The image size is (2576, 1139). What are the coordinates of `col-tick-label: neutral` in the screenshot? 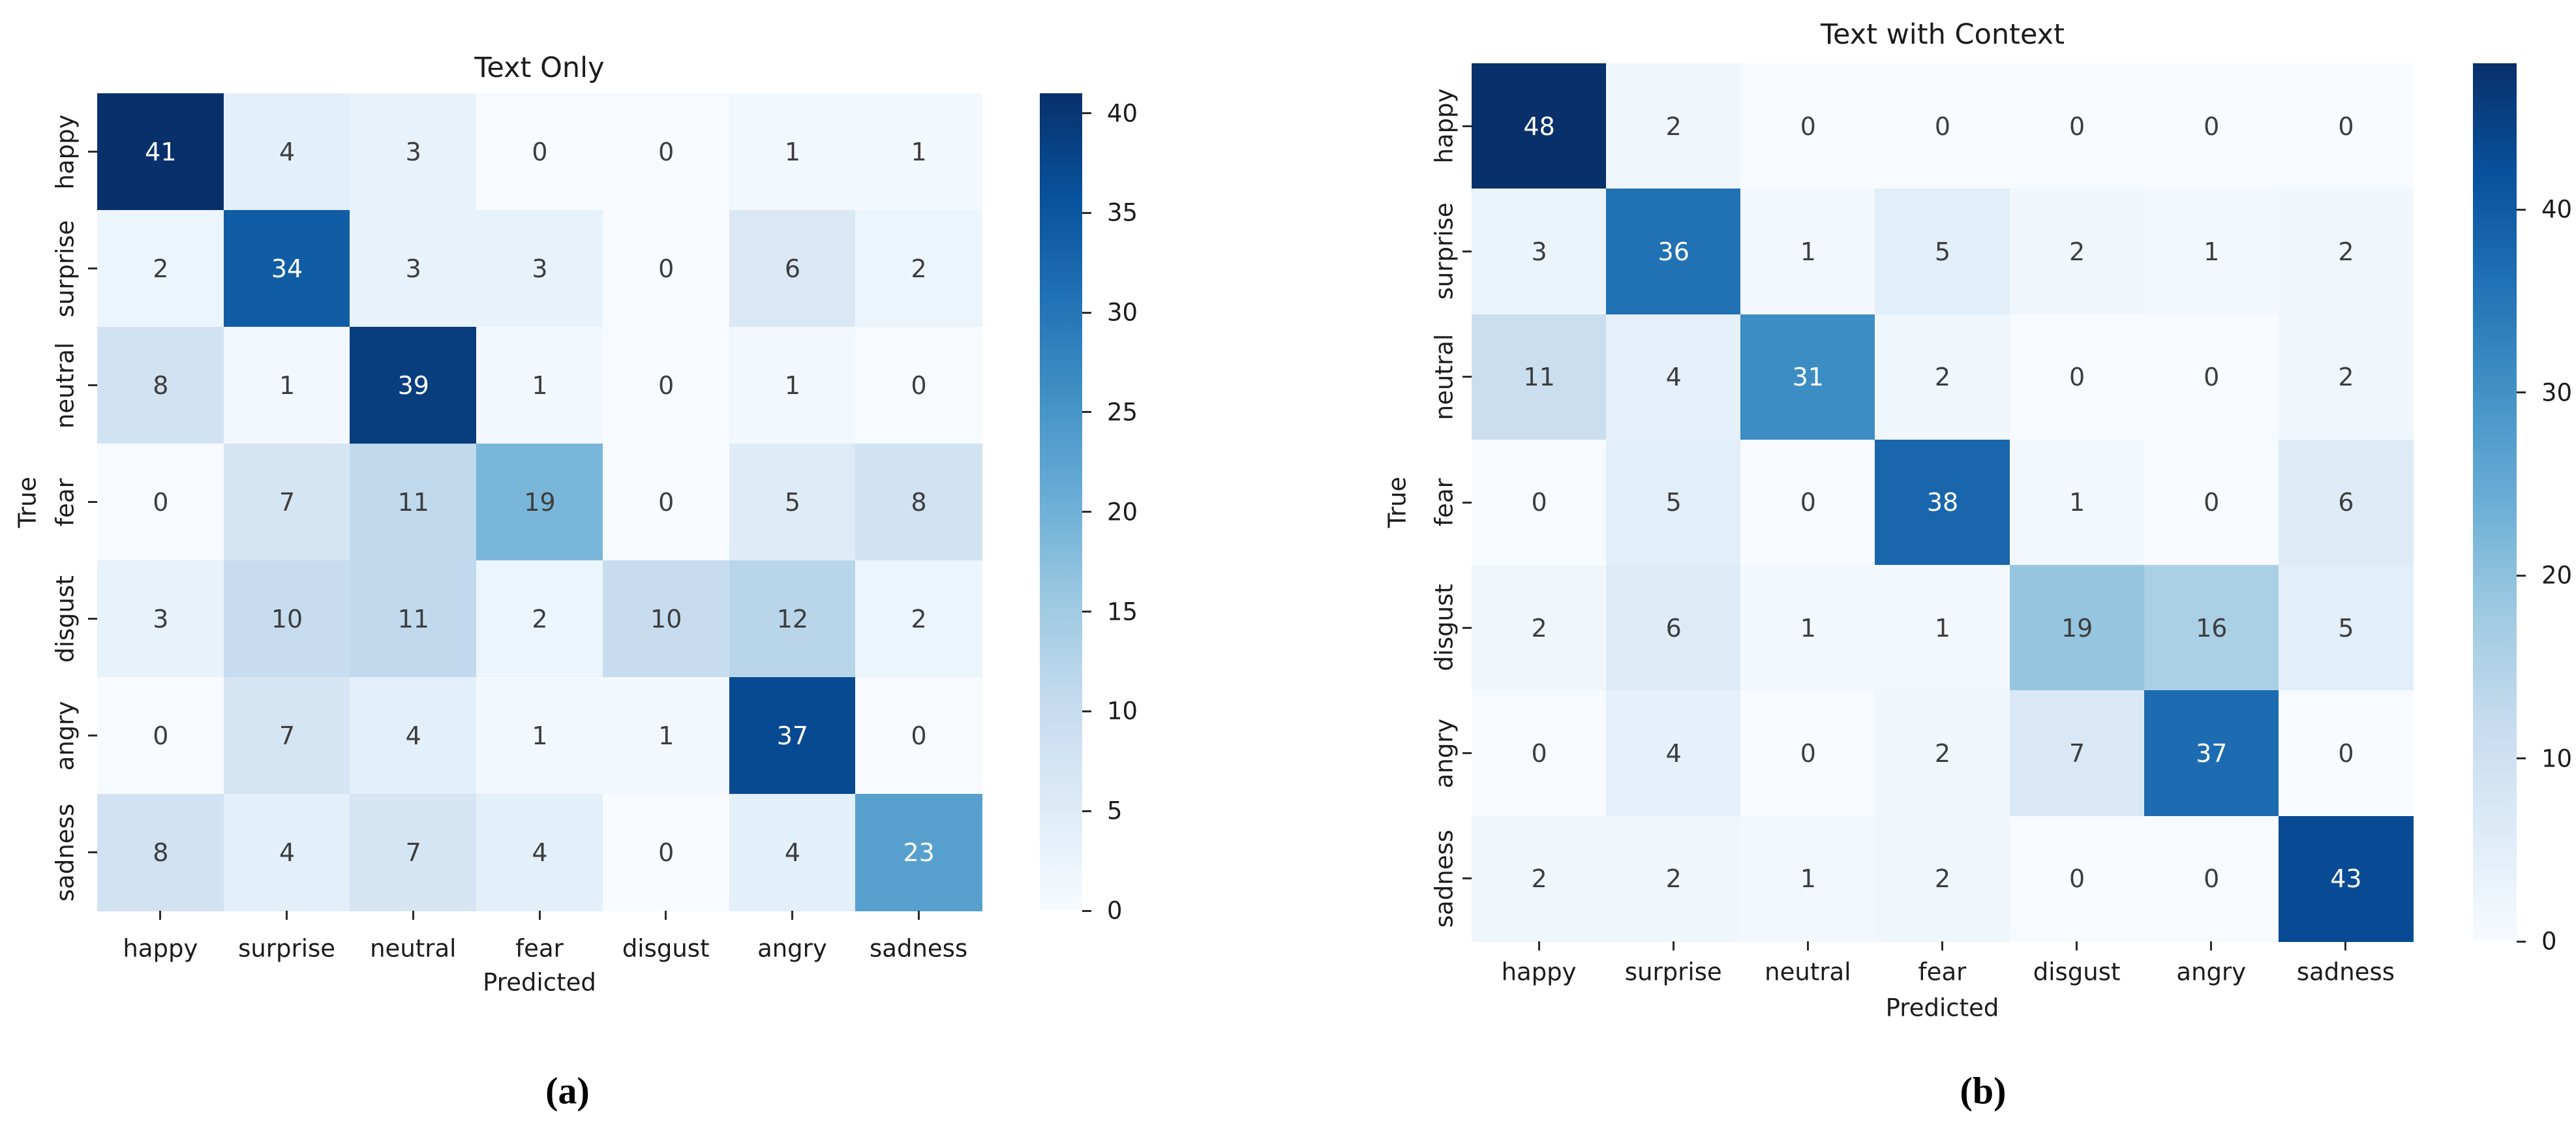 It's located at (414, 948).